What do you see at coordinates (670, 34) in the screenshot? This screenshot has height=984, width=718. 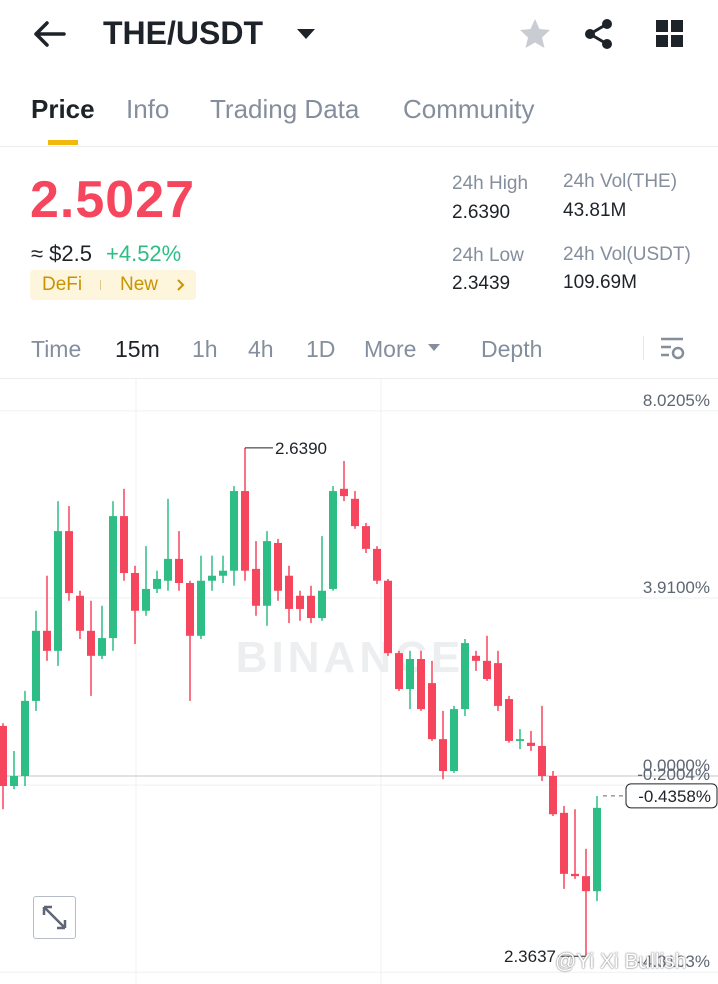 I see `menu-grid-icon` at bounding box center [670, 34].